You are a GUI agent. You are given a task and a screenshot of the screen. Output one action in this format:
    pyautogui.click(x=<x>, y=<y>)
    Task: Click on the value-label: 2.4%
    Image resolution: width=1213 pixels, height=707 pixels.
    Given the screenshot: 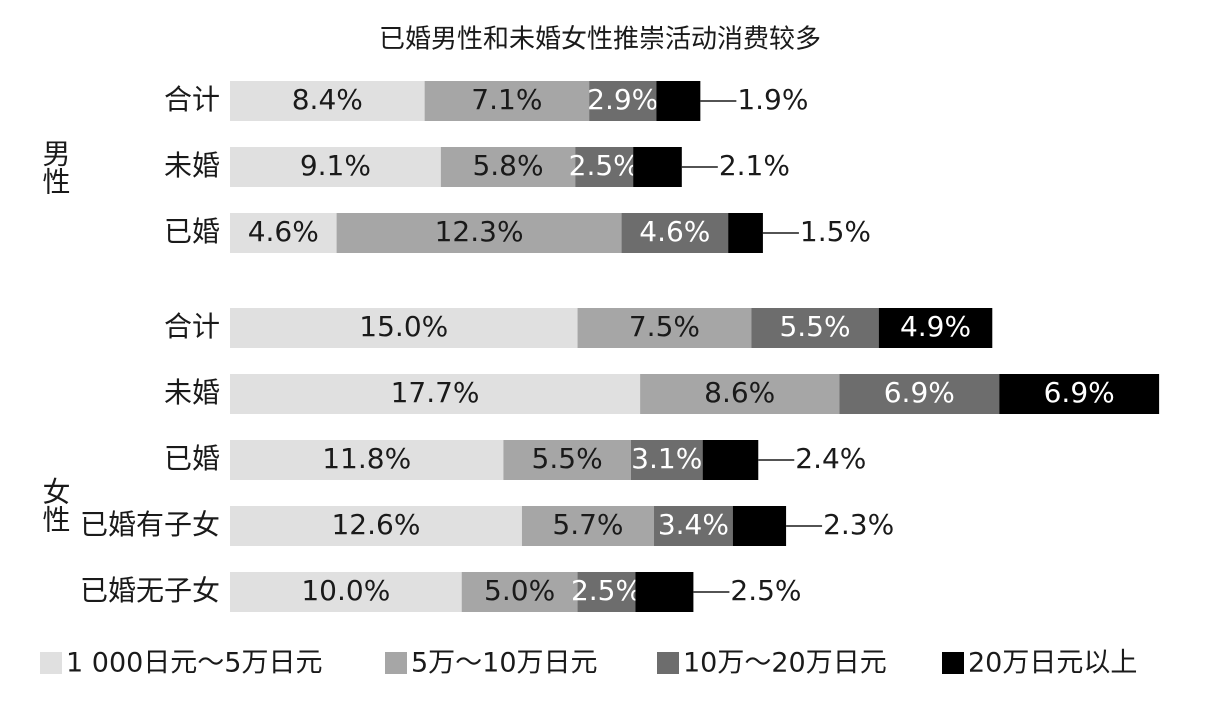 What is the action you would take?
    pyautogui.click(x=830, y=458)
    